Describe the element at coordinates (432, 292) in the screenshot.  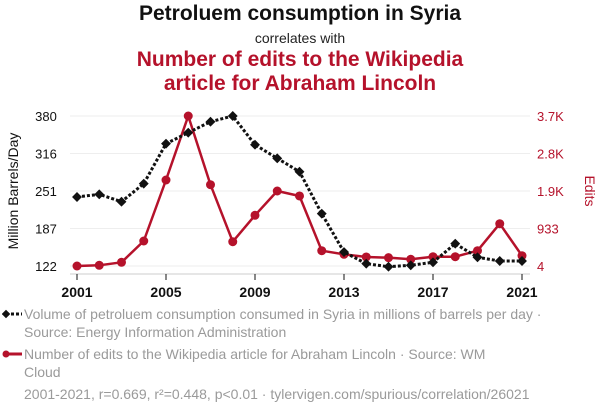
I see `x-tick-label: 2017` at that location.